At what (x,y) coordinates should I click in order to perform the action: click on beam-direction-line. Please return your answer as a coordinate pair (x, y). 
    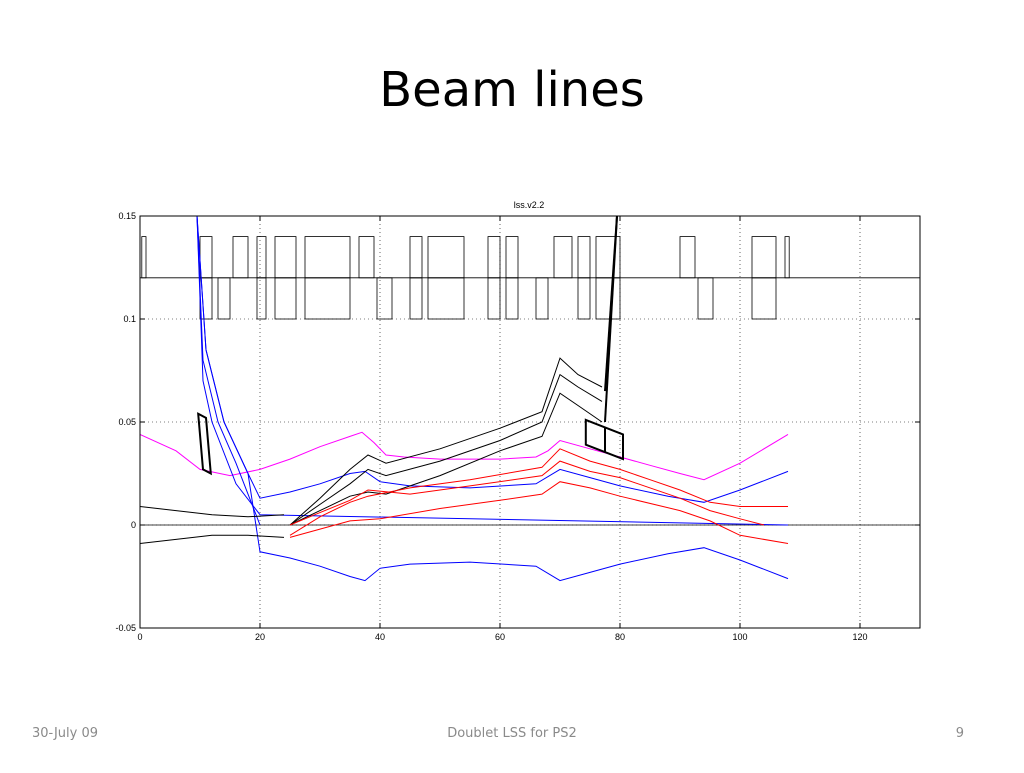
    Looking at the image, I should click on (611, 304).